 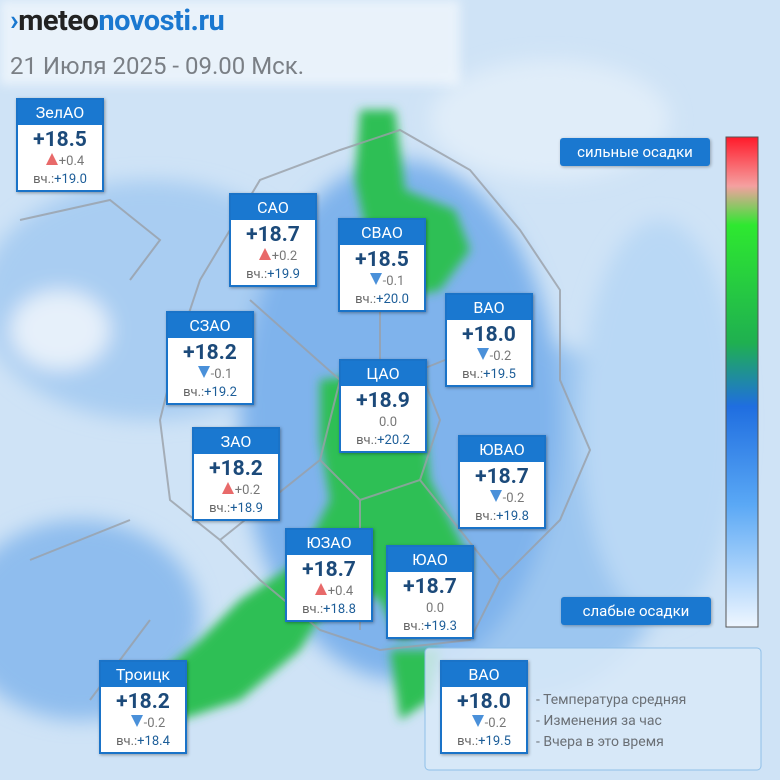 I want to click on change-value: +0.2, so click(x=284, y=256).